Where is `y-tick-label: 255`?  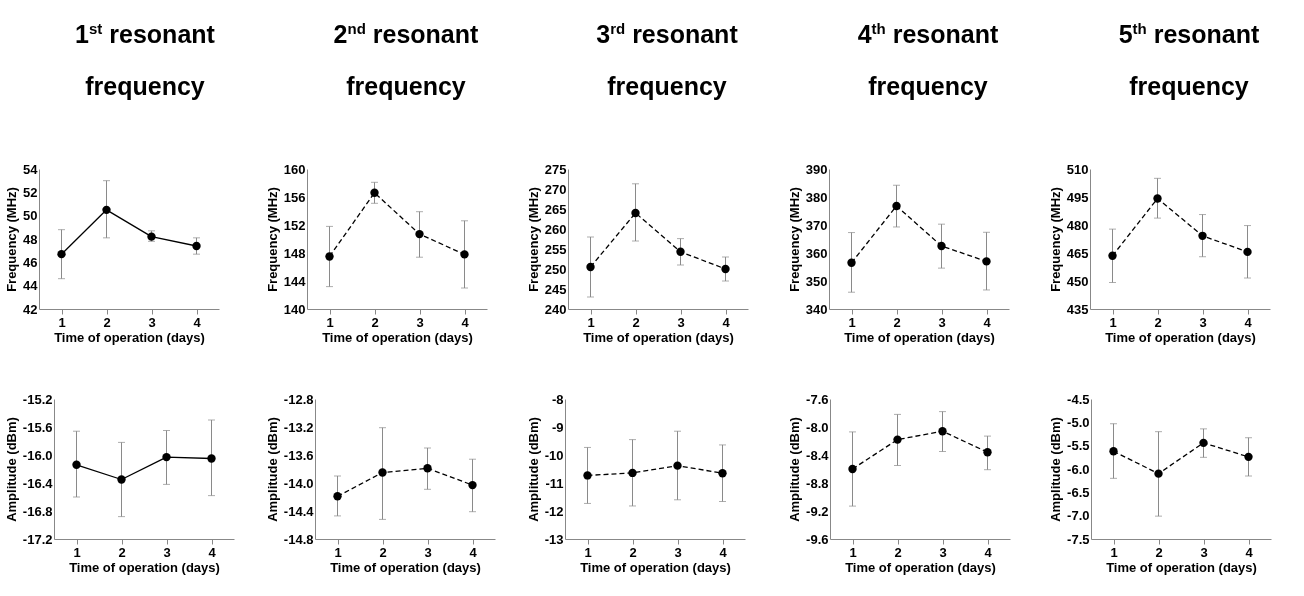 y-tick-label: 255 is located at coordinates (555, 249).